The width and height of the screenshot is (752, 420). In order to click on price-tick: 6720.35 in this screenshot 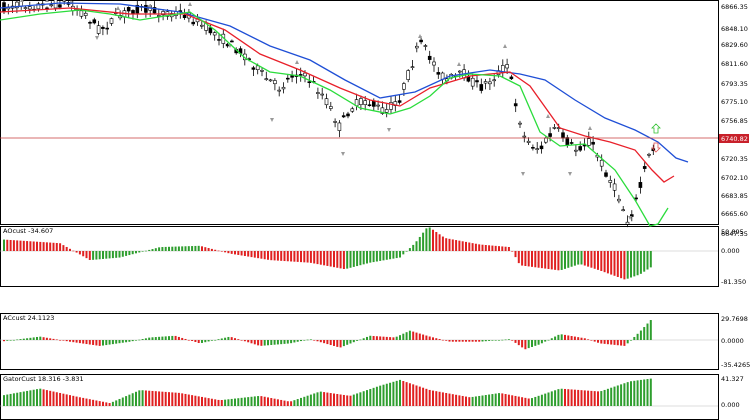, I will do `click(734, 159)`.